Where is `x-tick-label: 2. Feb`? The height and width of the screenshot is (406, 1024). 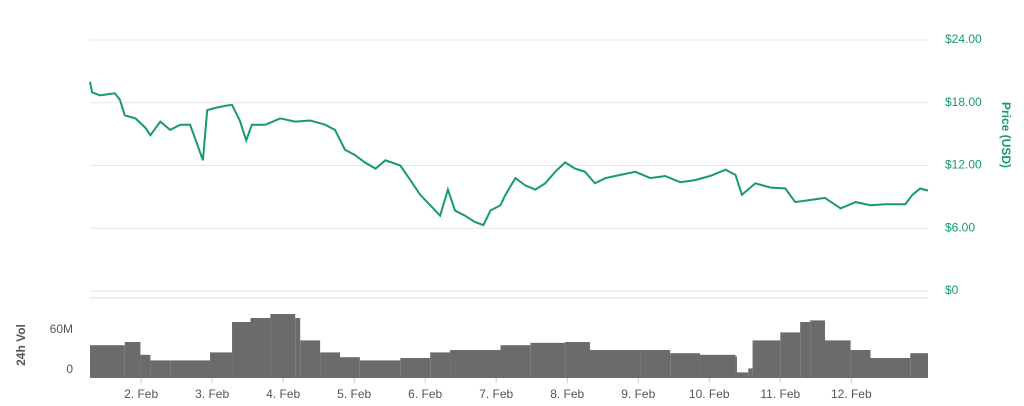
x-tick-label: 2. Feb is located at coordinates (141, 394).